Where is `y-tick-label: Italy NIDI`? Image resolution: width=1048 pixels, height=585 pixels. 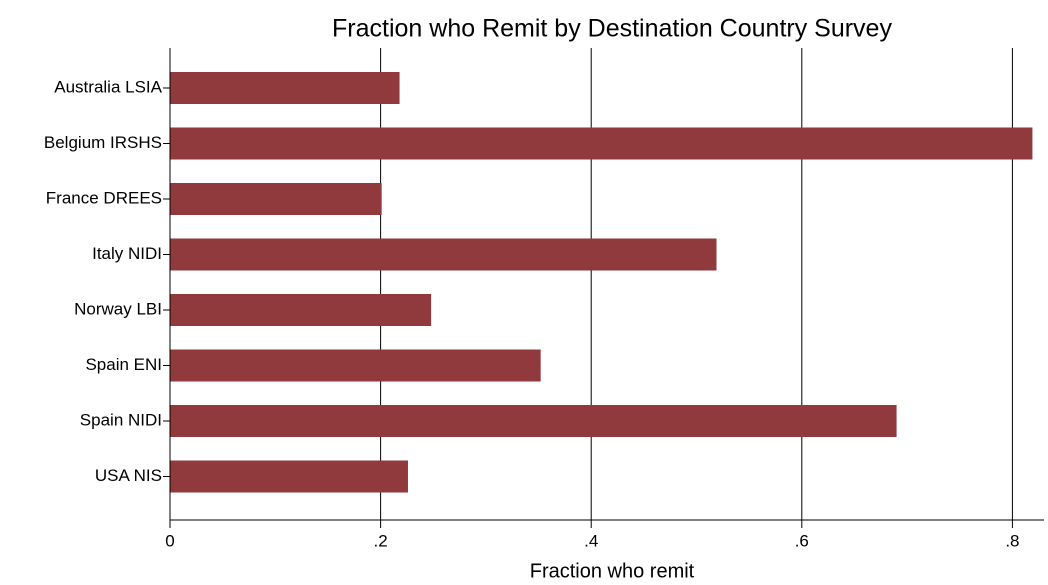 y-tick-label: Italy NIDI is located at coordinates (127, 253).